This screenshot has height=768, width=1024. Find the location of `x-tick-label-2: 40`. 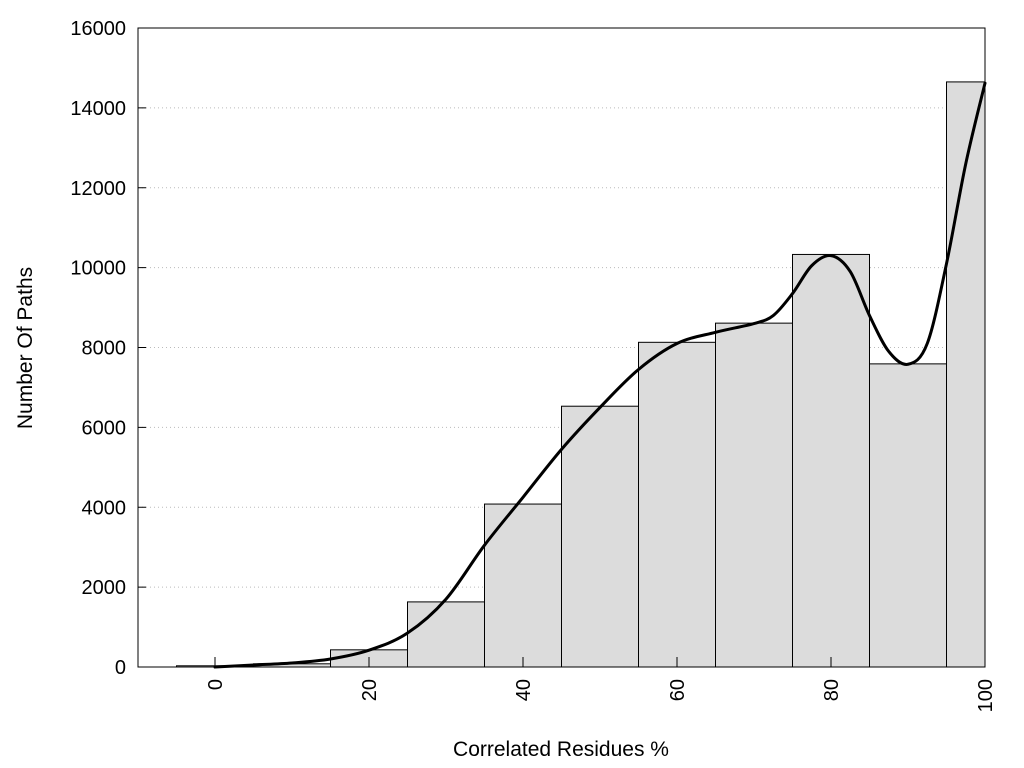

x-tick-label-2: 40 is located at coordinates (524, 690).